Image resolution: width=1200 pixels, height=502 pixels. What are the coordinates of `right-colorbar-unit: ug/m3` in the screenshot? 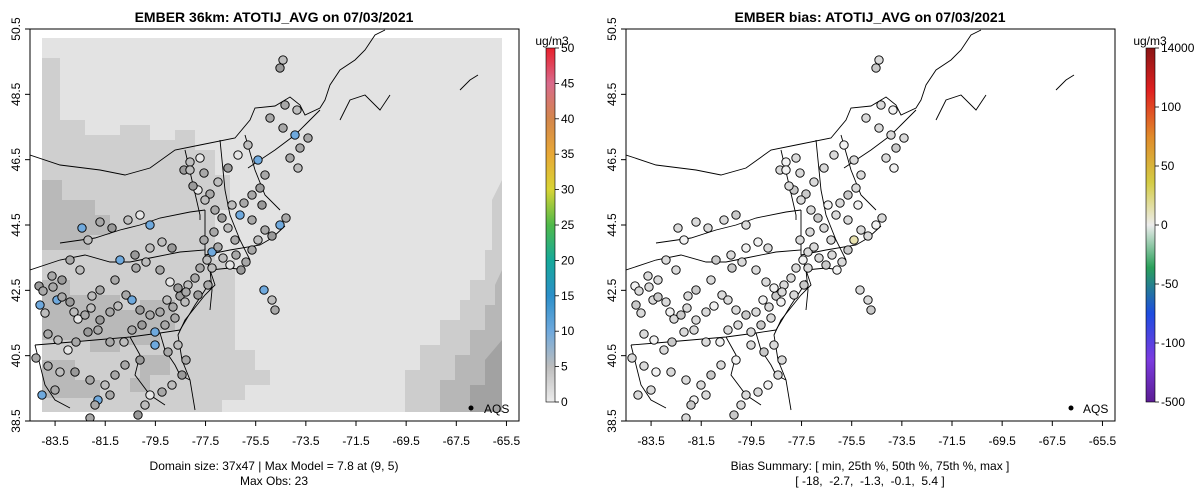 It's located at (1150, 41).